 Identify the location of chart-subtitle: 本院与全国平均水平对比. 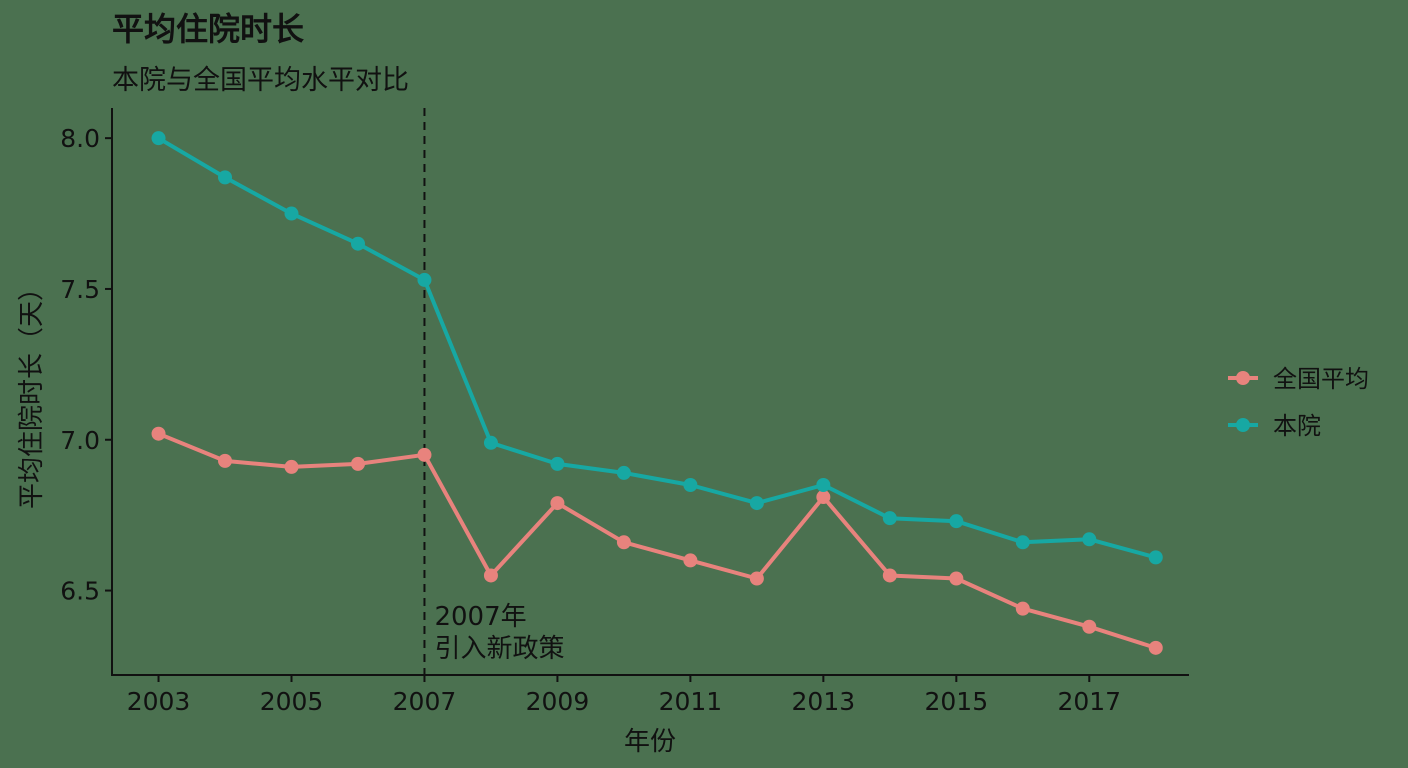
(260, 80).